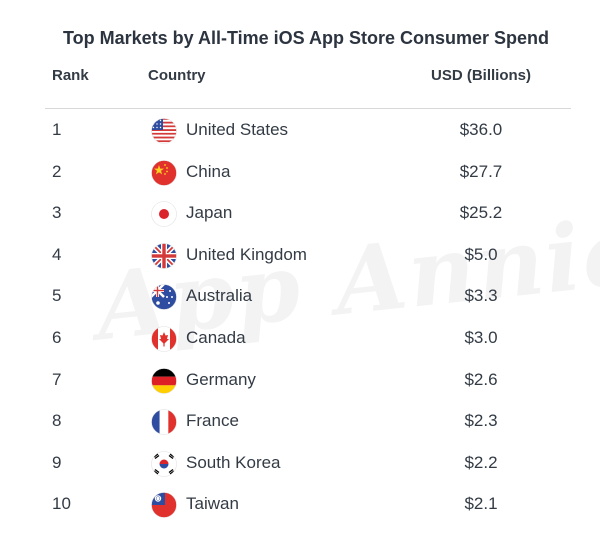  I want to click on usd-value-cell: $2.6, so click(481, 379).